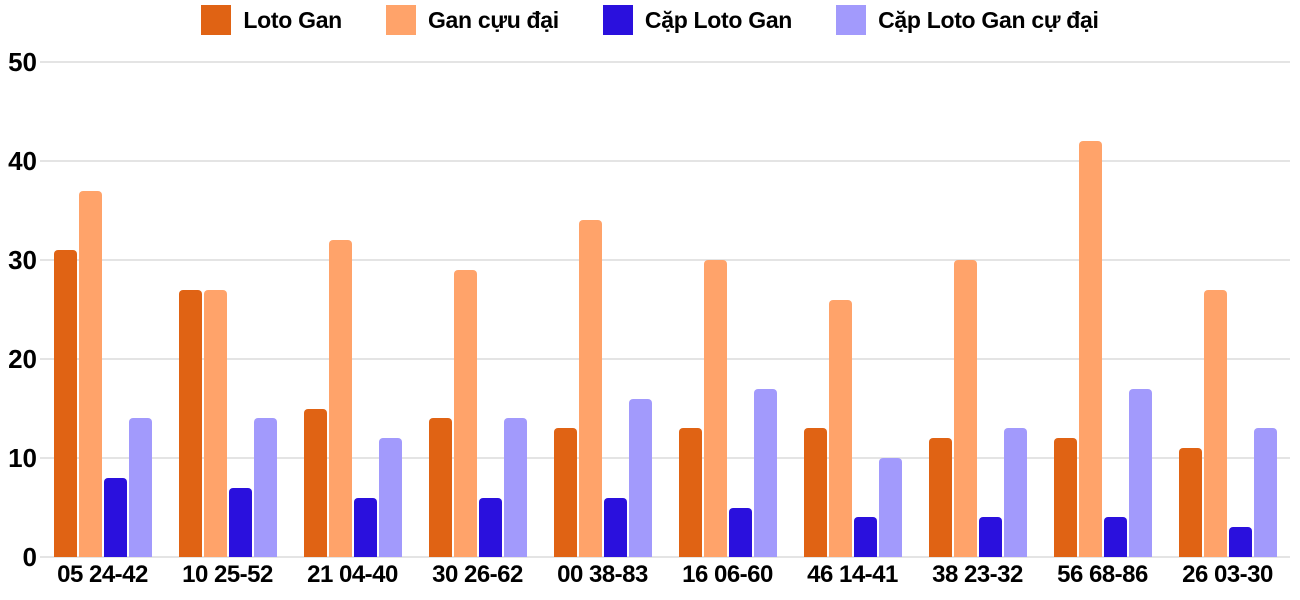  Describe the element at coordinates (988, 19) in the screenshot. I see `legend-label: Cặp Loto Gan cự đại` at that location.